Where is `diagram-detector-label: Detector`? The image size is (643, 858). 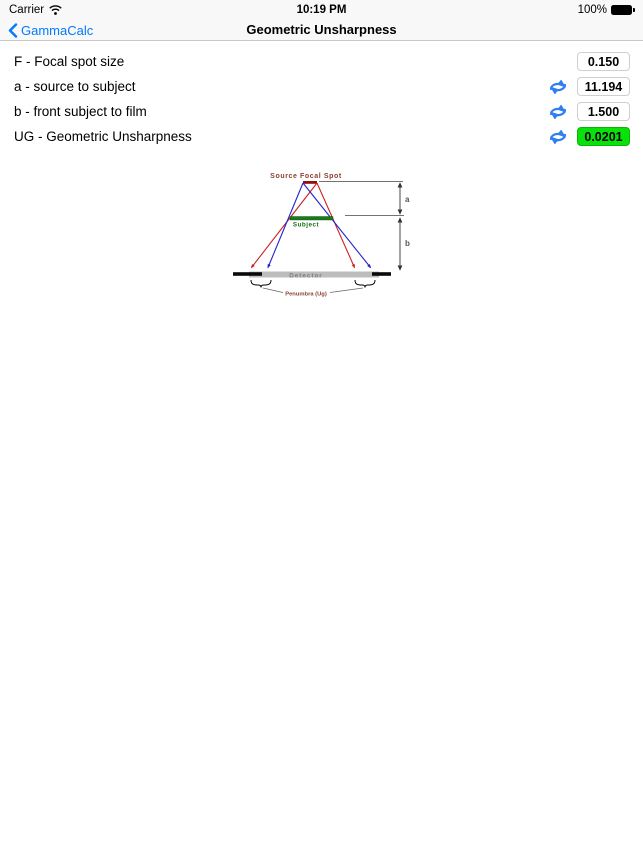 diagram-detector-label: Detector is located at coordinates (306, 275).